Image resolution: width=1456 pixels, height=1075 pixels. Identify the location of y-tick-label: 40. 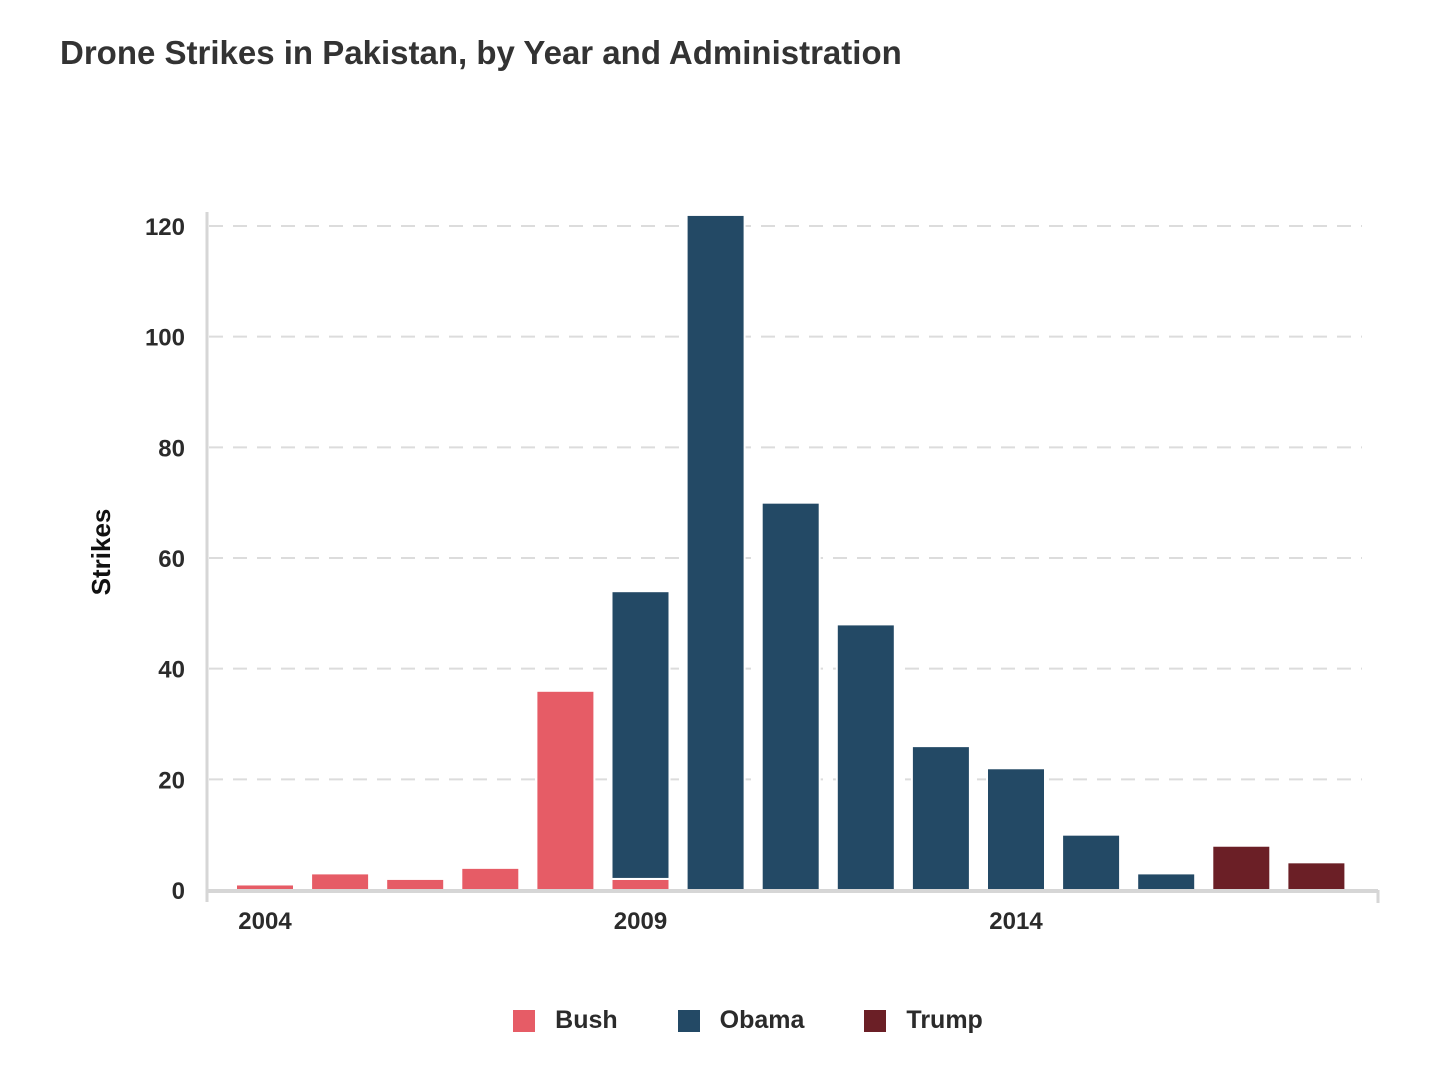
(171, 670).